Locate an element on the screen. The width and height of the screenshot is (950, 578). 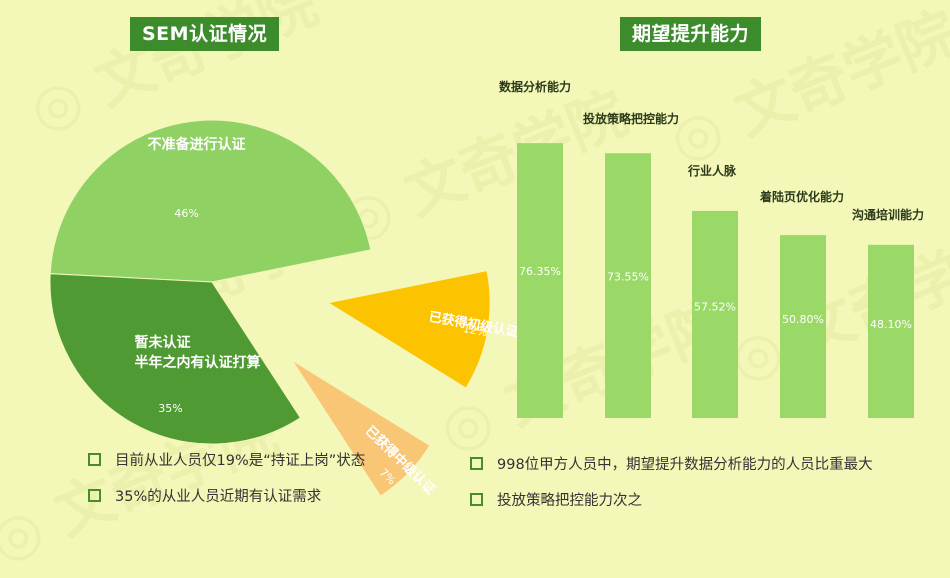
bar-value-label: 57.52% is located at coordinates (715, 306).